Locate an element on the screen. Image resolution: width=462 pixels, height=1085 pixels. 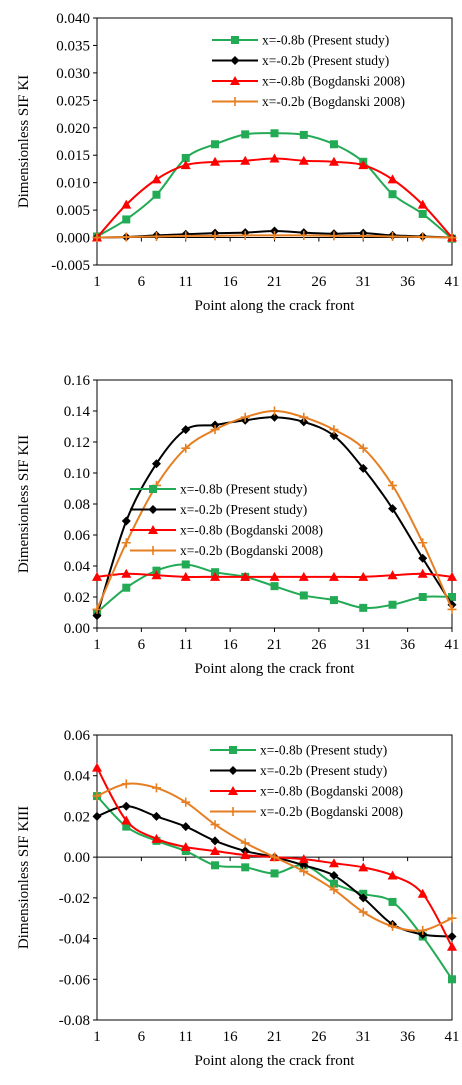
y-tick-label: -0.06 is located at coordinates (75, 980).